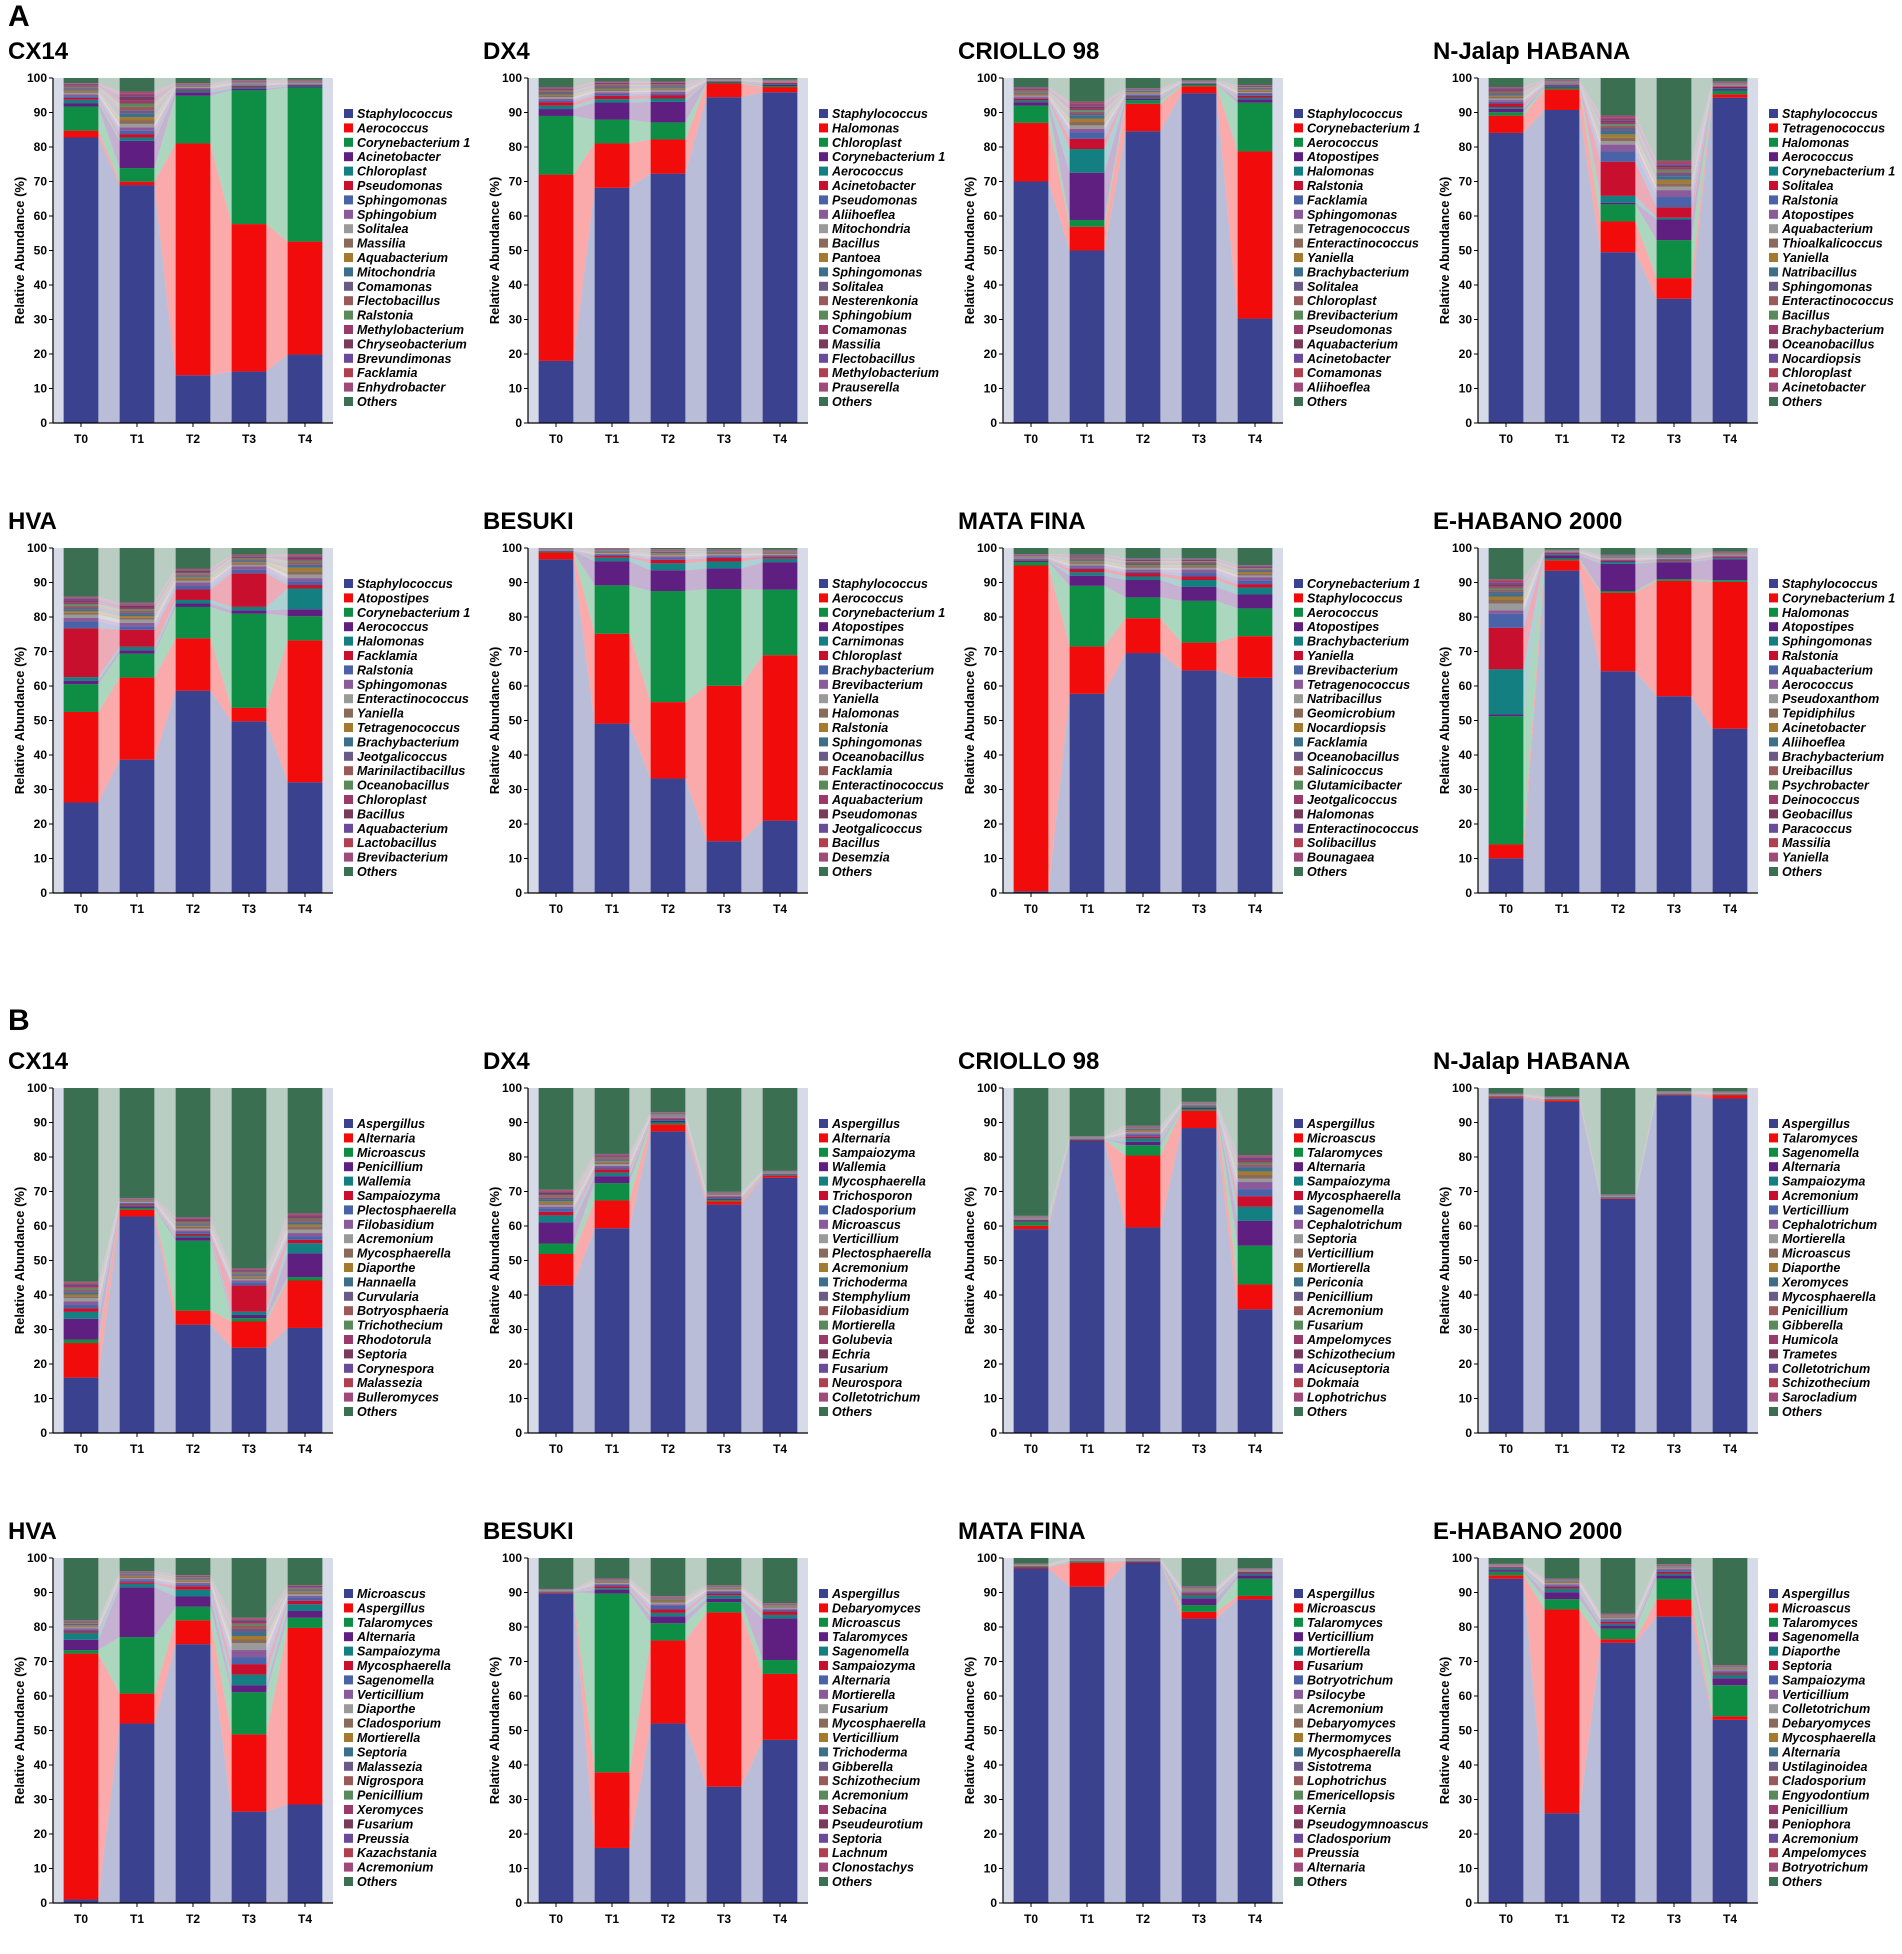 The height and width of the screenshot is (1954, 1902). I want to click on chart-a-3-legend-label-2: Corynebacterium 1, so click(1363, 128).